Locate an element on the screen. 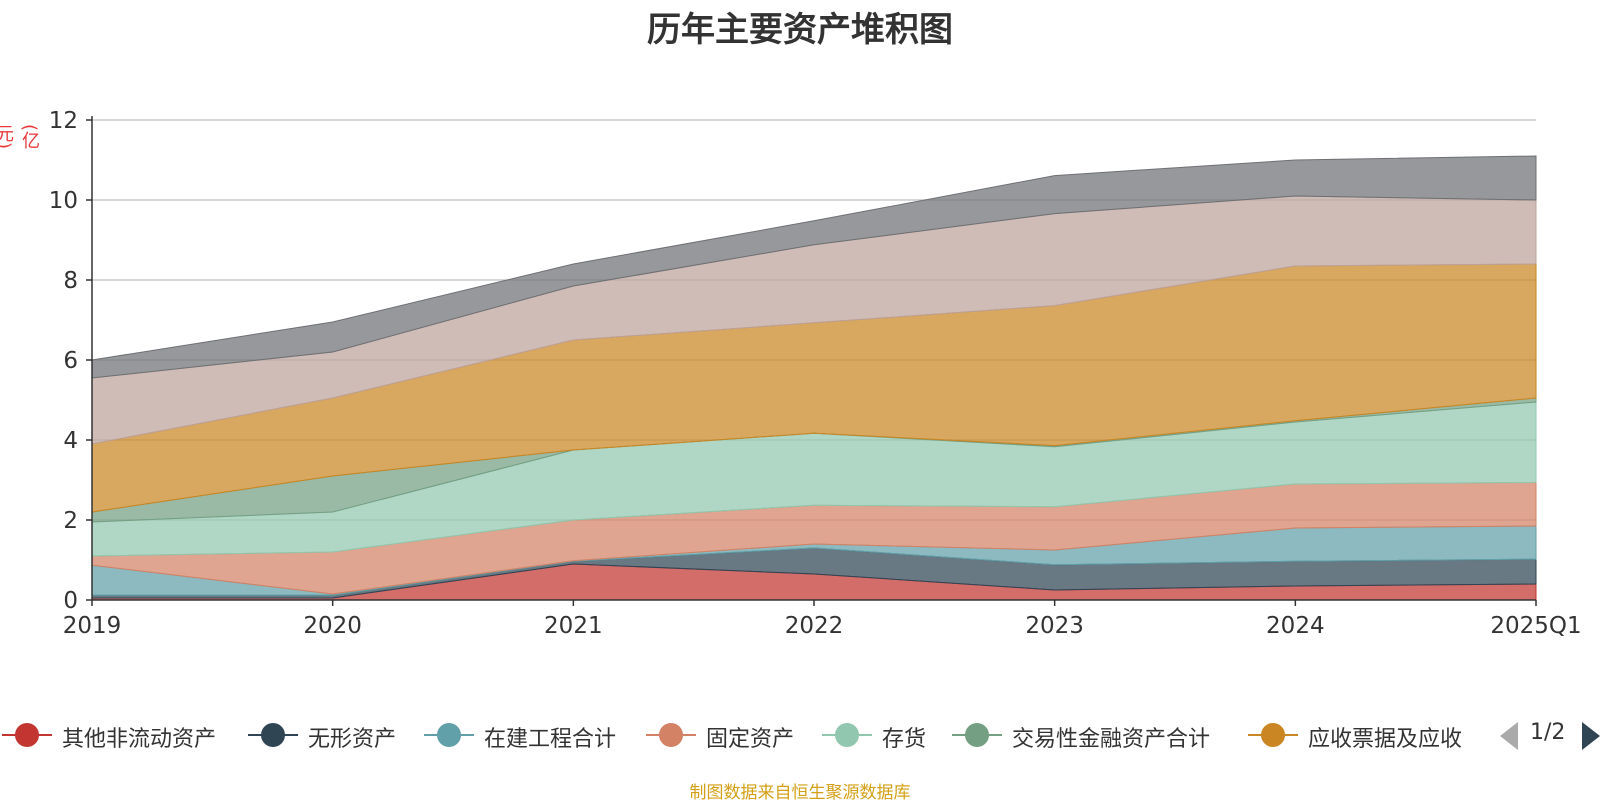 This screenshot has height=803, width=1600. x-tick-label: 2023 is located at coordinates (1054, 626).